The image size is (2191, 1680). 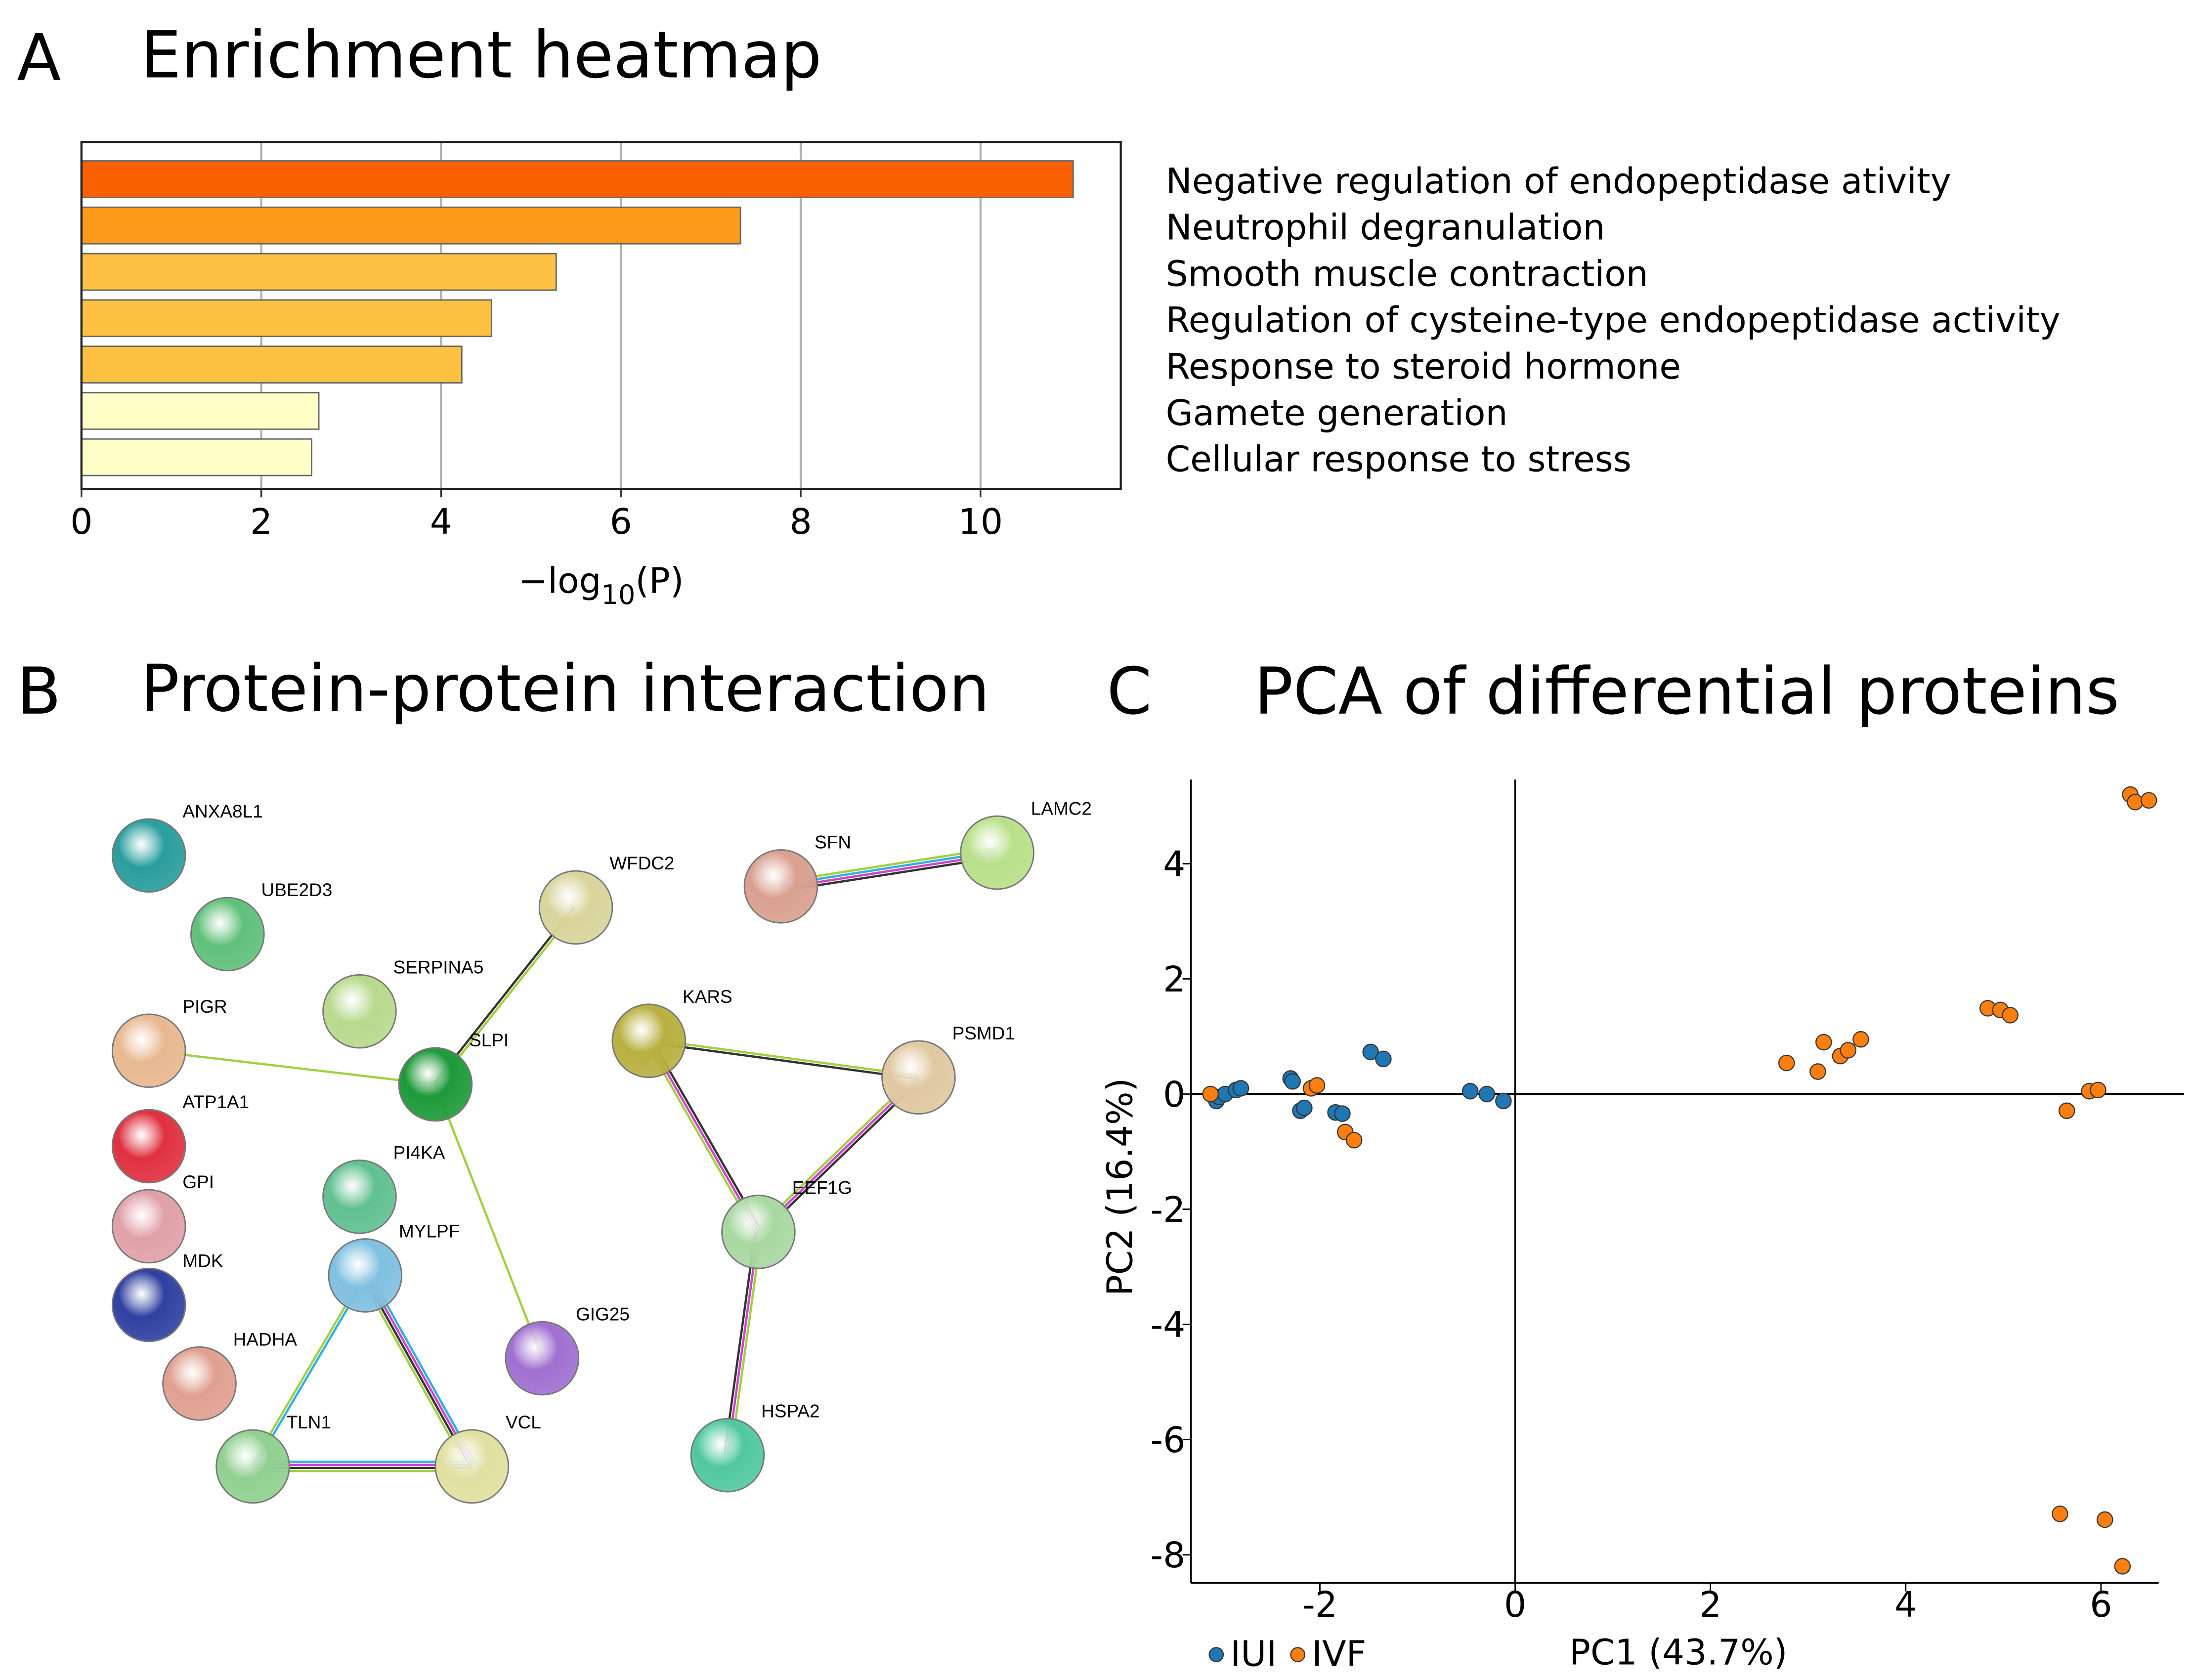 What do you see at coordinates (205, 1007) in the screenshot?
I see `node-label: PIGR` at bounding box center [205, 1007].